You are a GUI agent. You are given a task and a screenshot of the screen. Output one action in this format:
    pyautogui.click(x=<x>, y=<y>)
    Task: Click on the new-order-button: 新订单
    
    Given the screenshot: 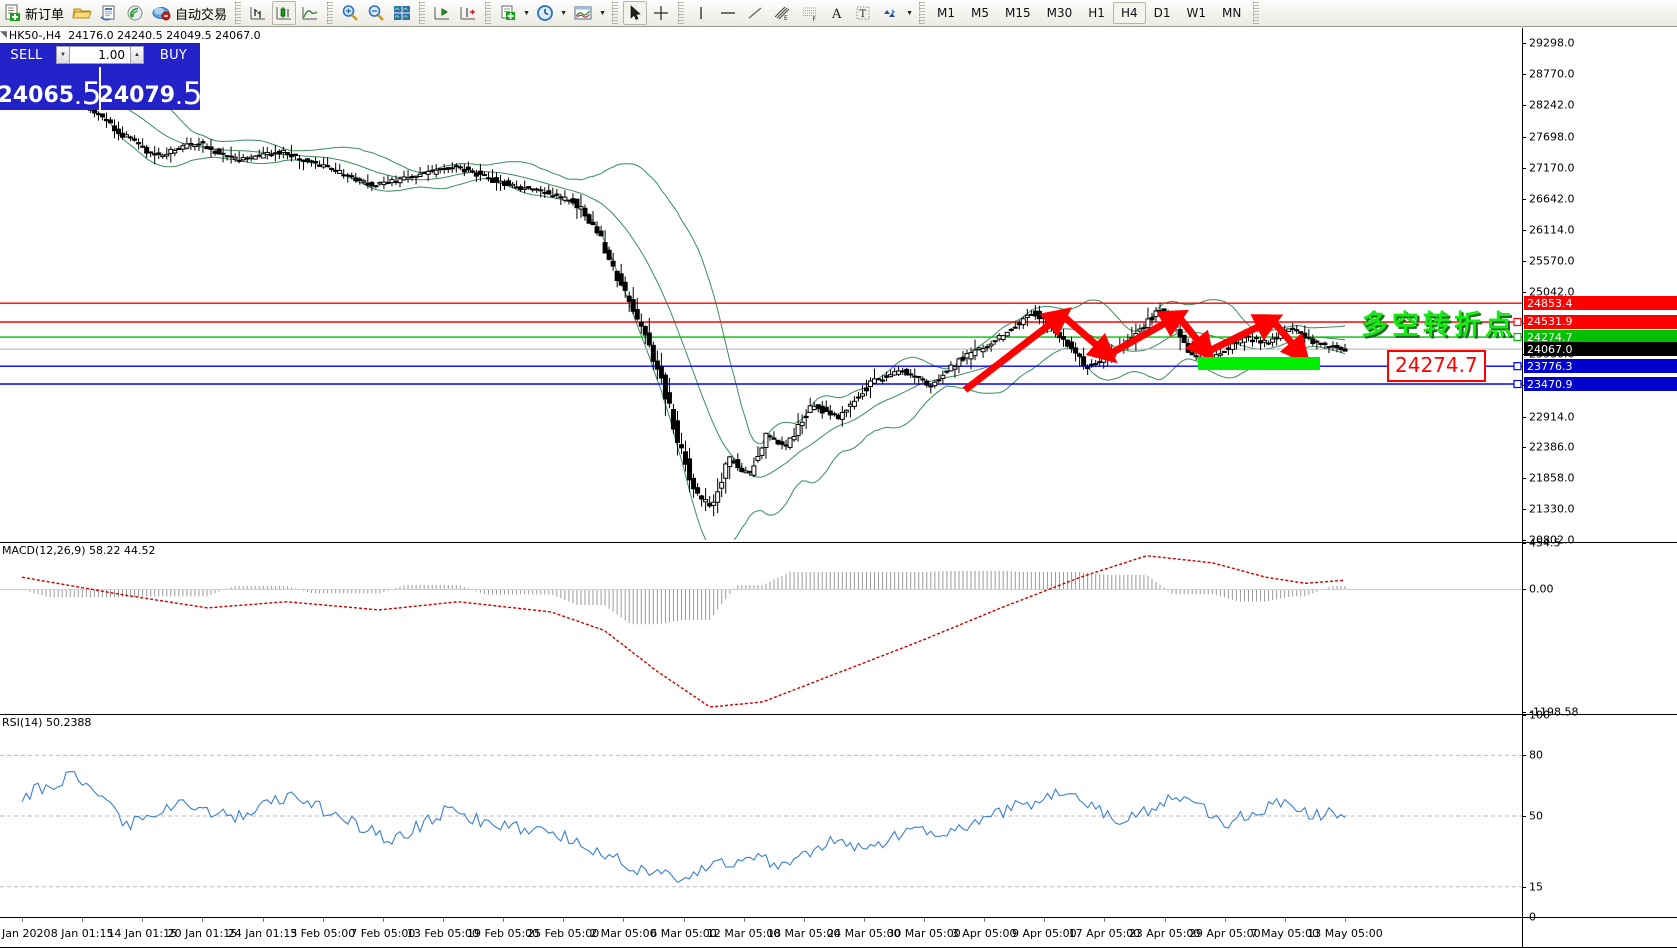 What is the action you would take?
    pyautogui.click(x=34, y=13)
    